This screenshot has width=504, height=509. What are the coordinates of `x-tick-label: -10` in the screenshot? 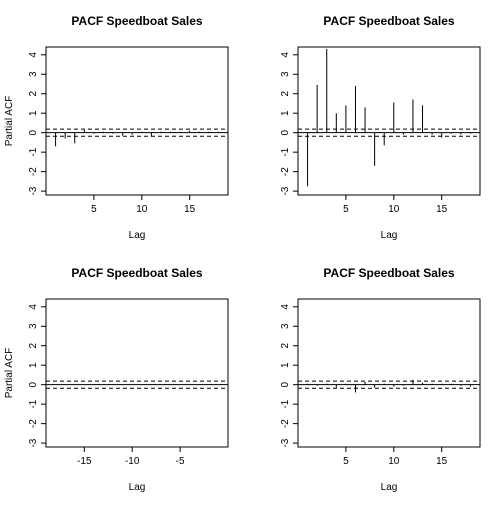 It's located at (132, 461).